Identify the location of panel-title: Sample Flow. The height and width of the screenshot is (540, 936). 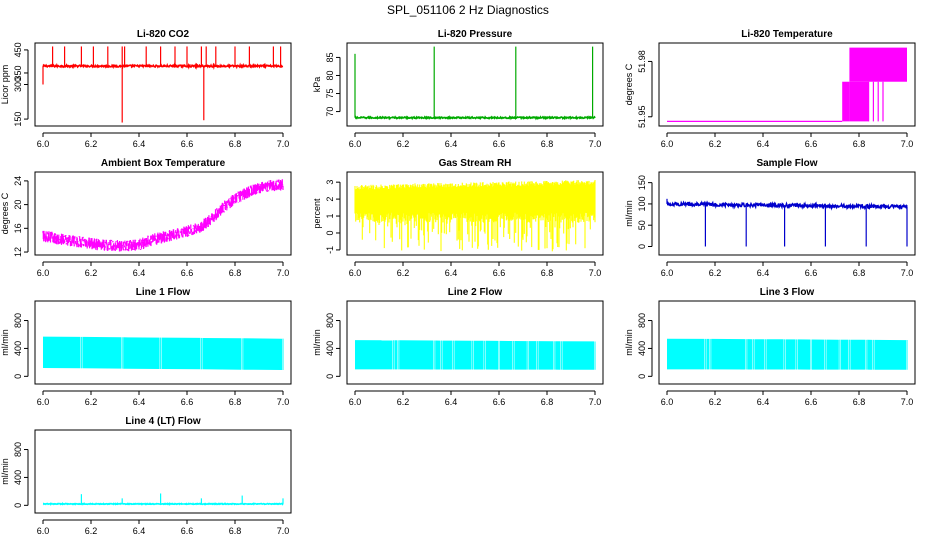
(786, 163).